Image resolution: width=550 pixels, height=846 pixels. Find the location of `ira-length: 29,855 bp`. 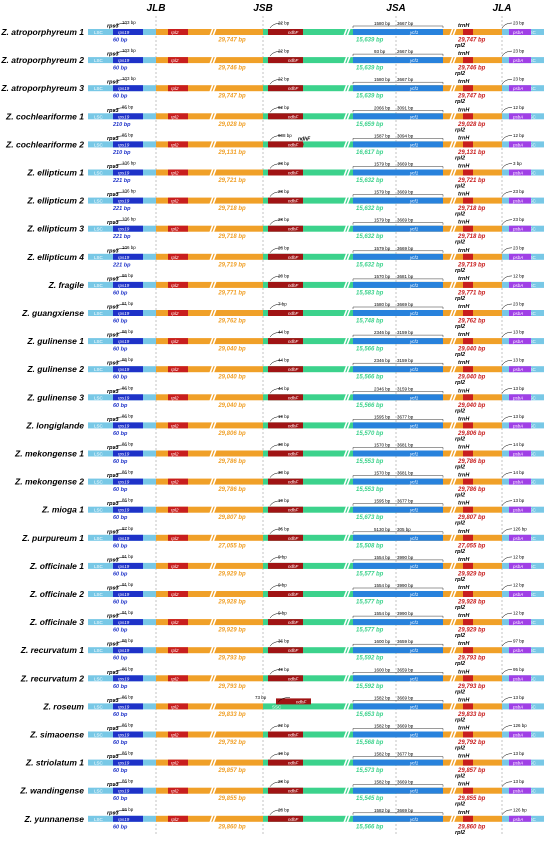

ira-length: 29,855 bp is located at coordinates (471, 799).